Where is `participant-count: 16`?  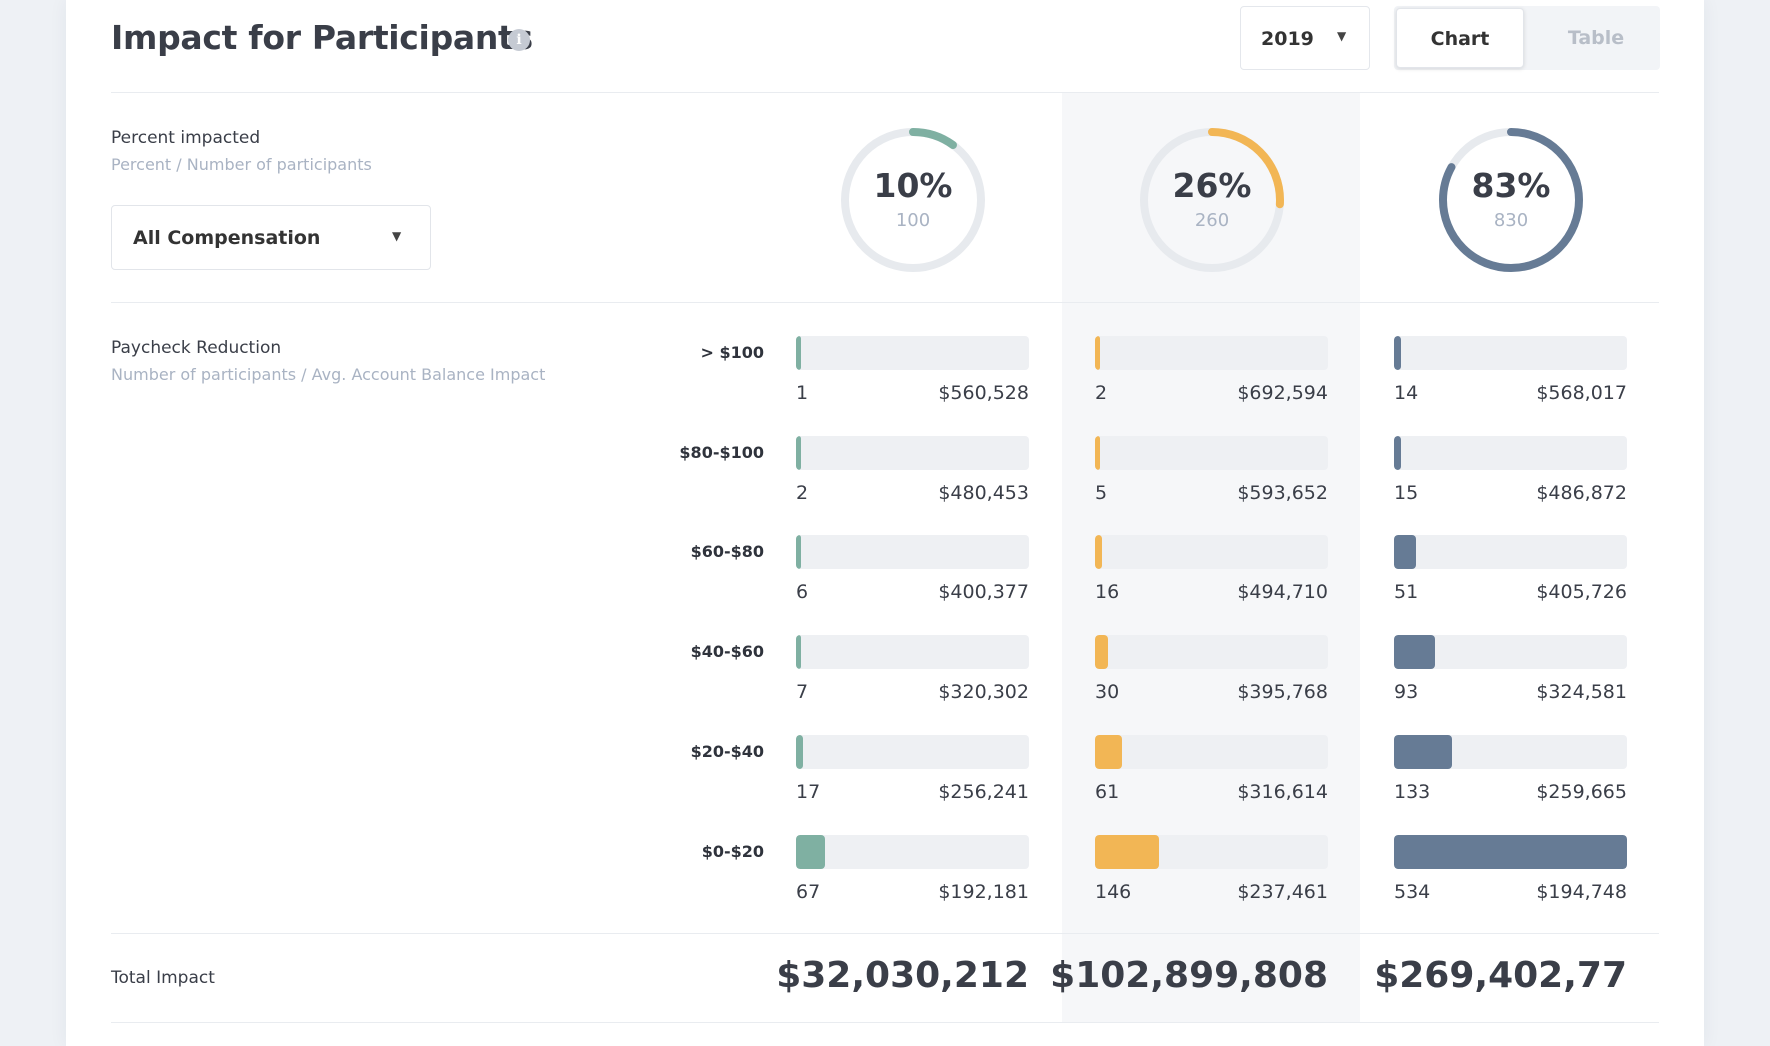
participant-count: 16 is located at coordinates (1107, 592).